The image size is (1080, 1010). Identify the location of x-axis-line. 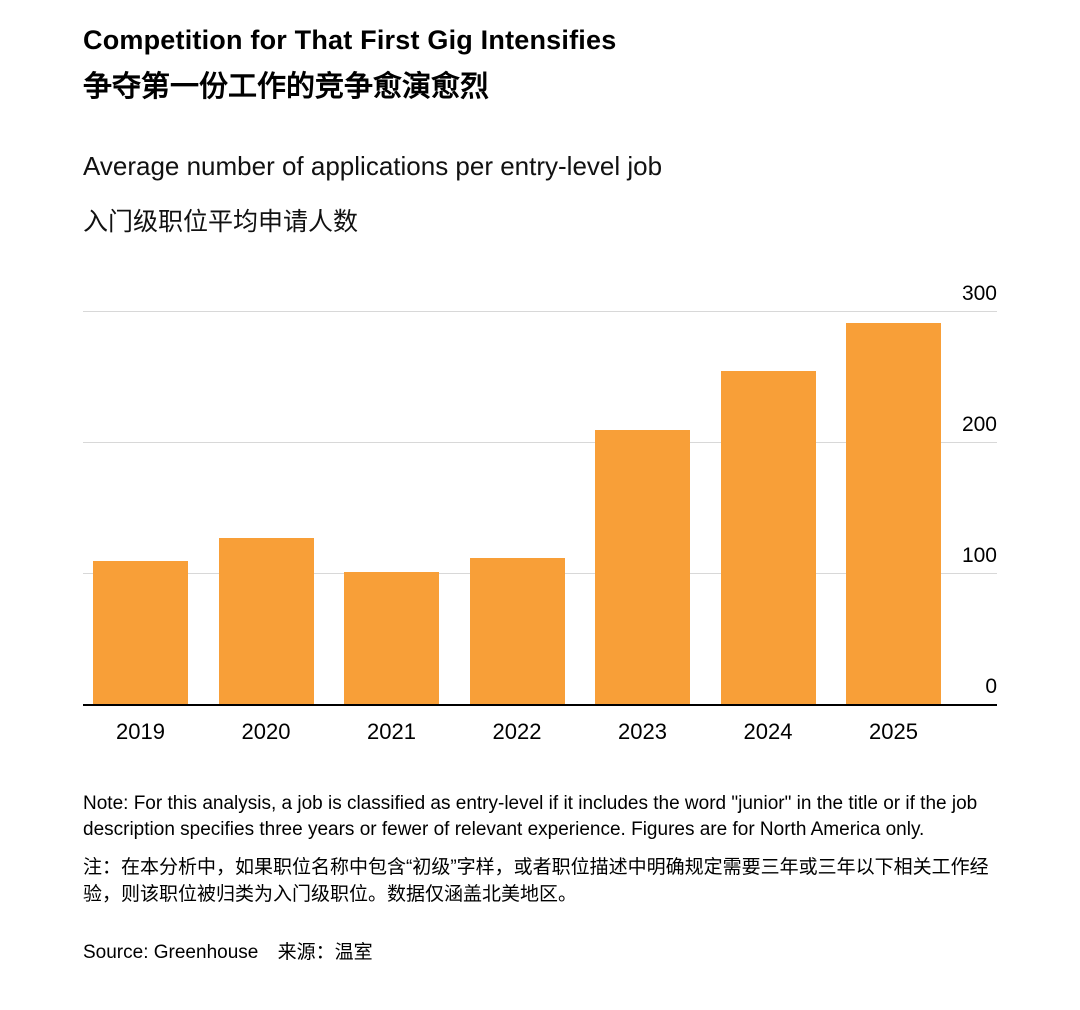
(540, 705).